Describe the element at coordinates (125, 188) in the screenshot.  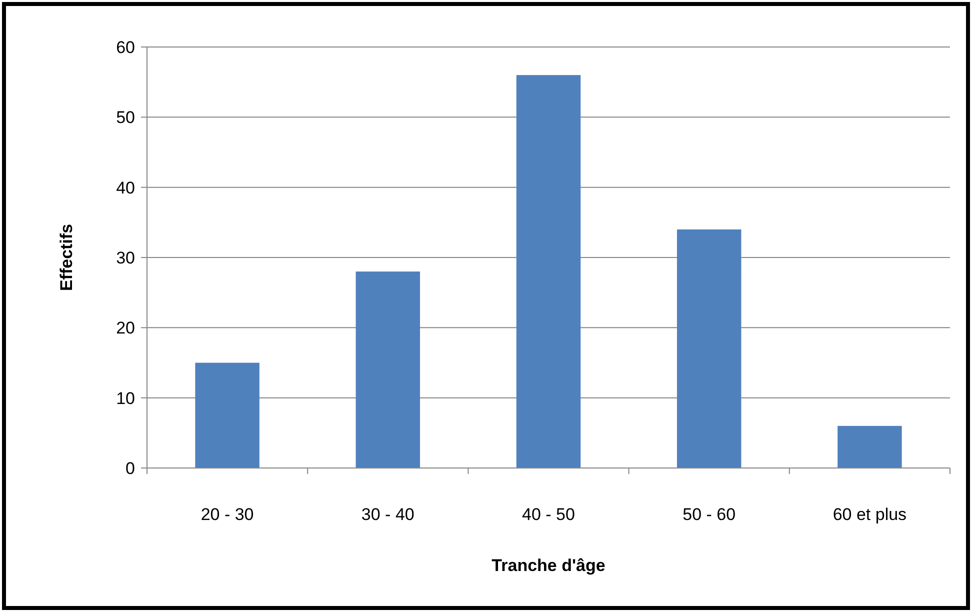
I see `y-tick-label: 40` at that location.